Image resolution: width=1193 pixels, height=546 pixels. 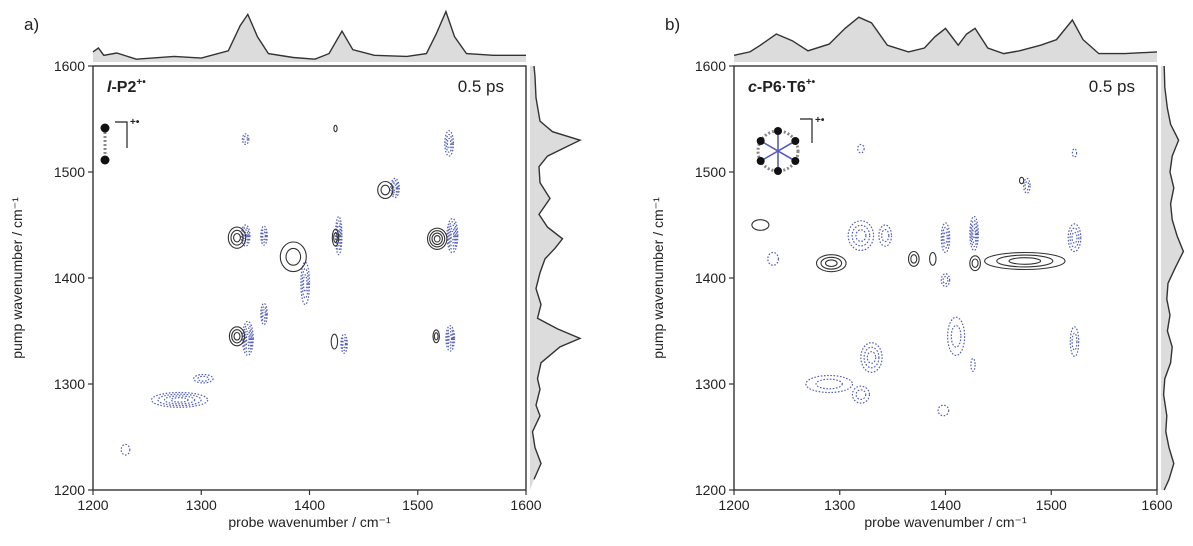 I want to click on right-spectrum-line, so click(x=1173, y=278).